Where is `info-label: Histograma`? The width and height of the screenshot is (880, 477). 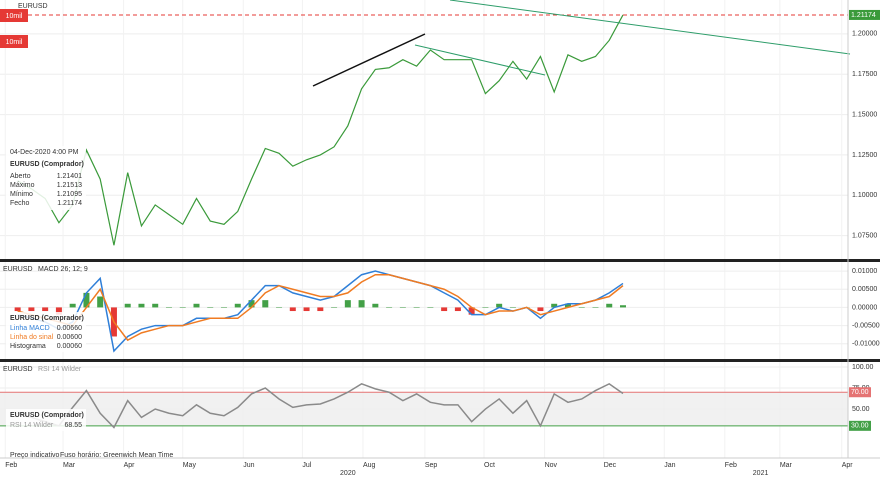
info-label: Histograma is located at coordinates (28, 346).